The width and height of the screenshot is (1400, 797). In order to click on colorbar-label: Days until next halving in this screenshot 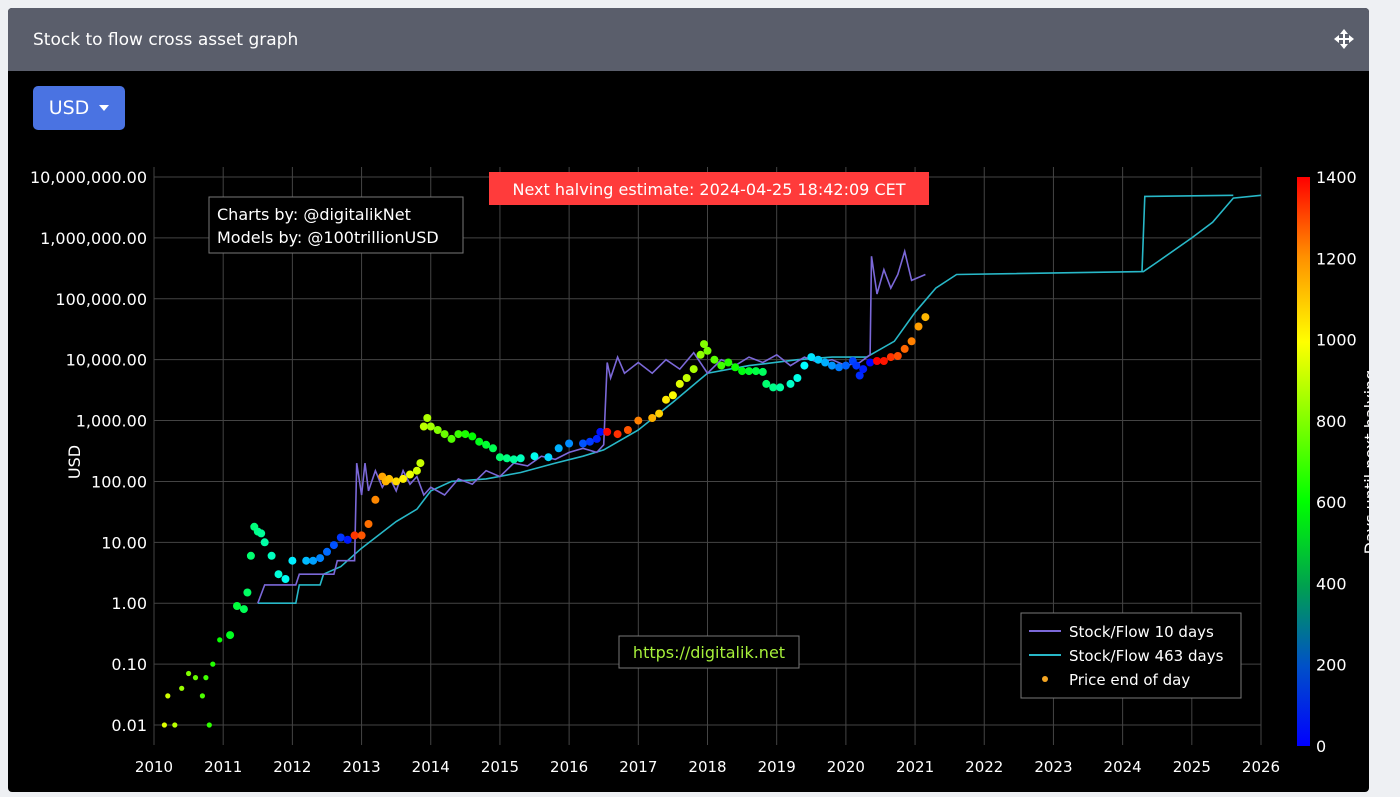, I will do `click(1365, 462)`.